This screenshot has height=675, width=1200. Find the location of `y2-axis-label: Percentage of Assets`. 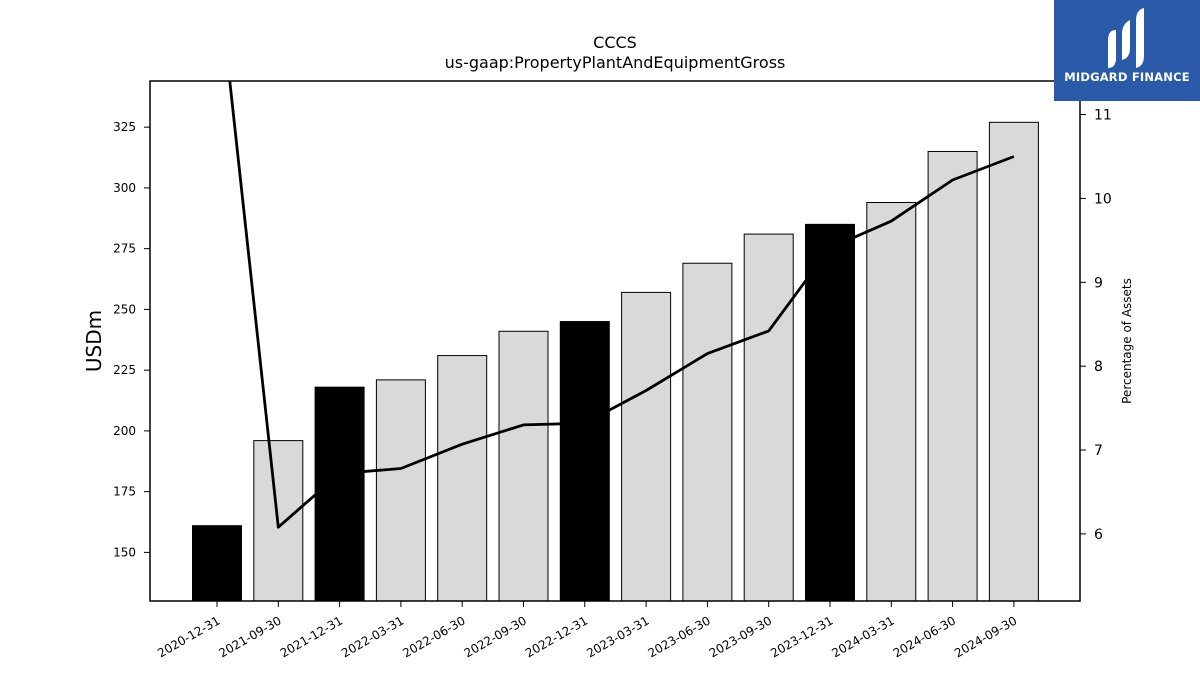

y2-axis-label: Percentage of Assets is located at coordinates (1127, 341).